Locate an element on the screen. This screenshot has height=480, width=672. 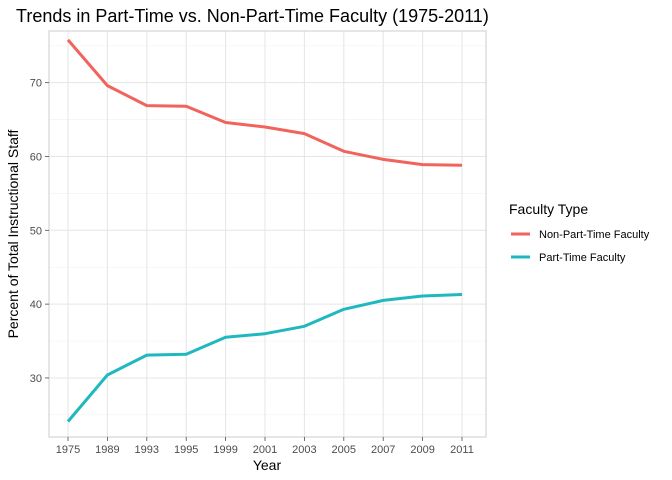
x-tick-label: 2011 is located at coordinates (462, 450).